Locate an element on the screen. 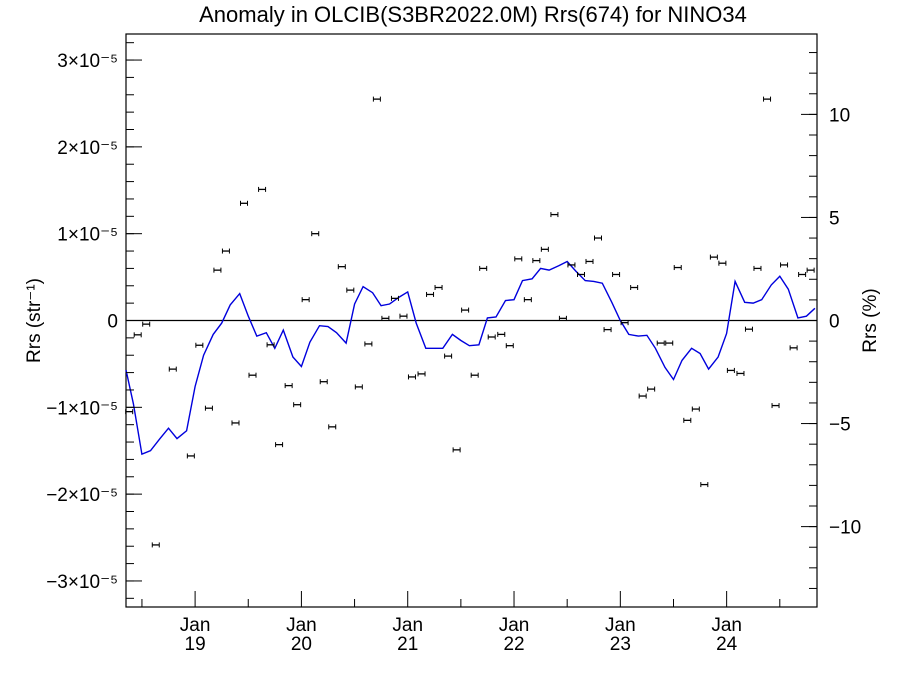  x-tick-year: 19 is located at coordinates (195, 644).